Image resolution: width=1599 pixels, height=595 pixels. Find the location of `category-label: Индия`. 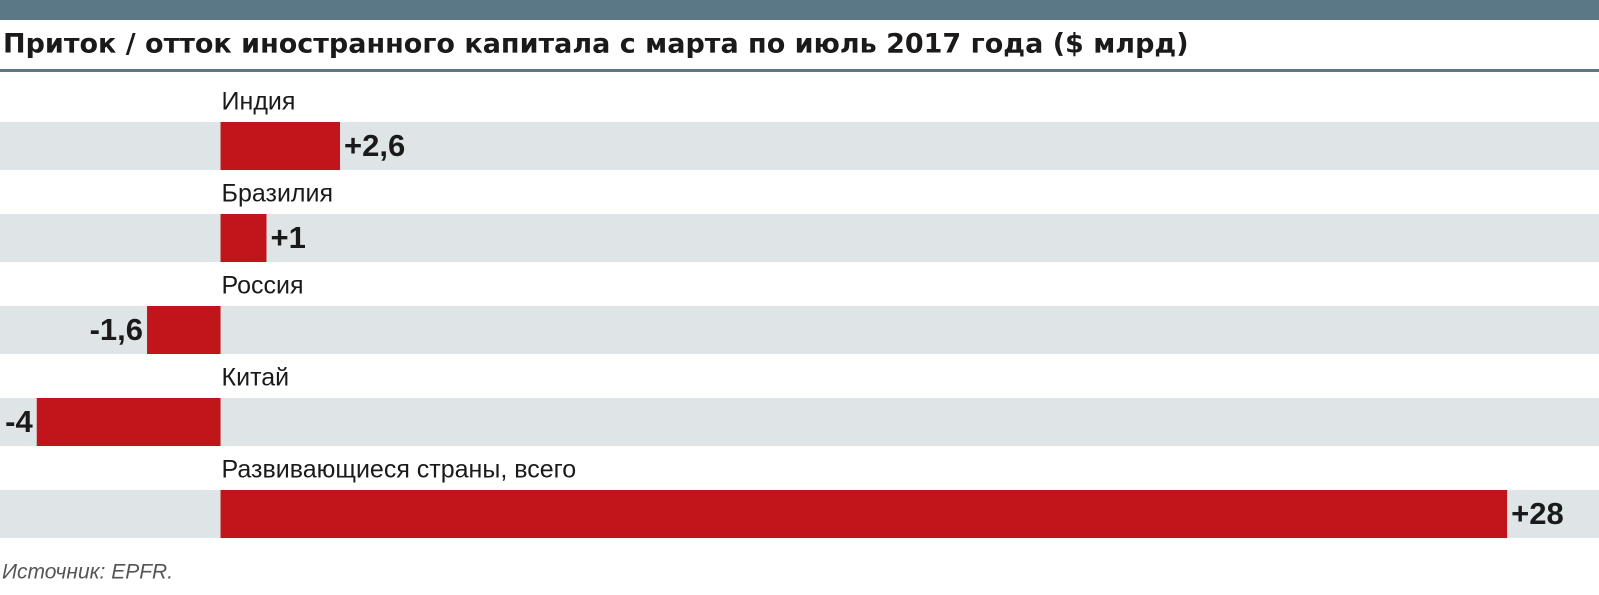

category-label: Индия is located at coordinates (259, 102).